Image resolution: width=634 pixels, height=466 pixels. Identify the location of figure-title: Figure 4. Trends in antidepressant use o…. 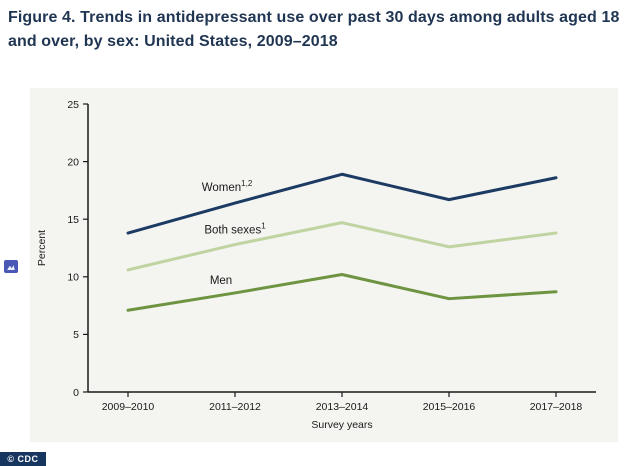
(314, 29).